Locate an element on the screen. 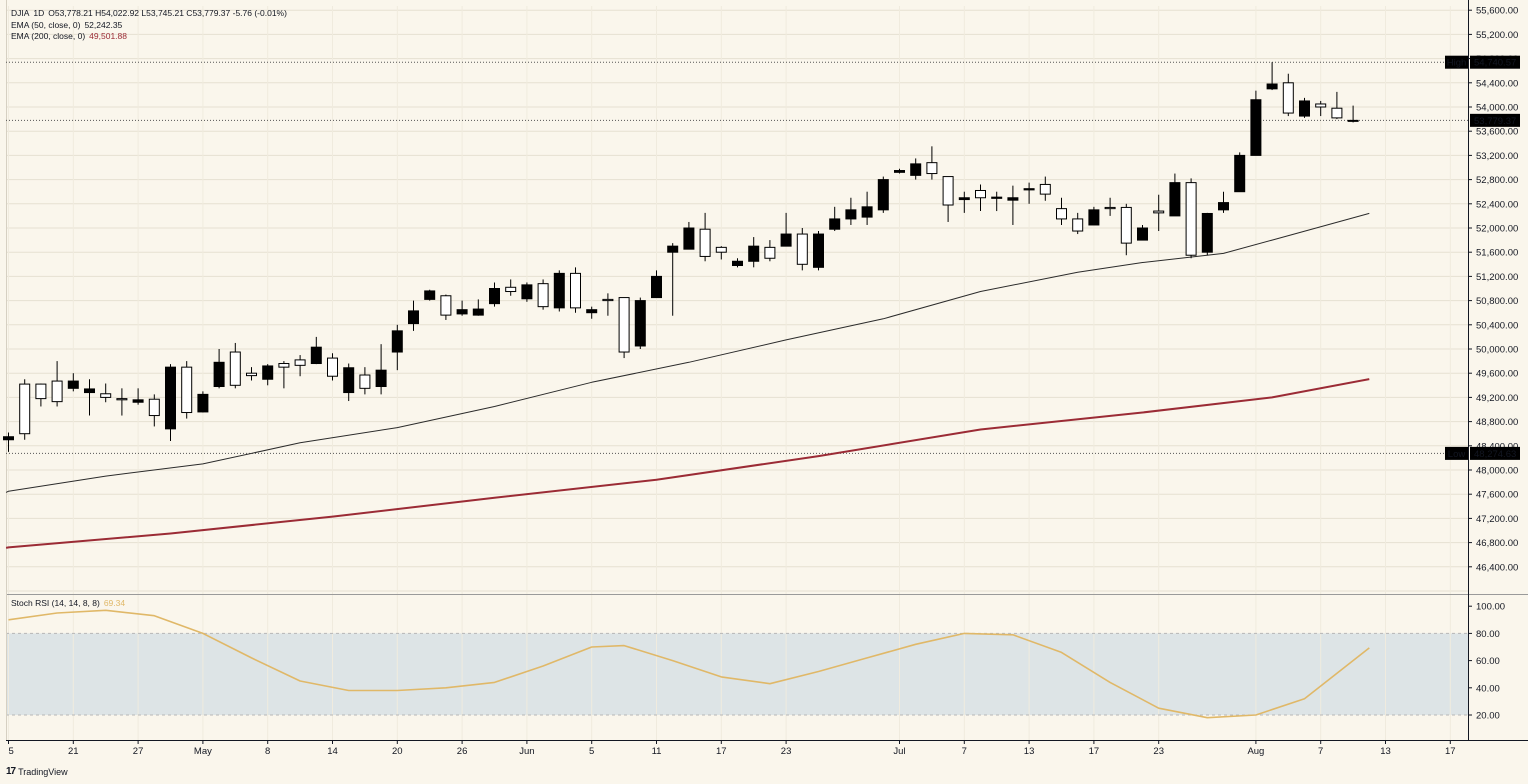  price-tick-label: 49,200.00 is located at coordinates (1497, 398).